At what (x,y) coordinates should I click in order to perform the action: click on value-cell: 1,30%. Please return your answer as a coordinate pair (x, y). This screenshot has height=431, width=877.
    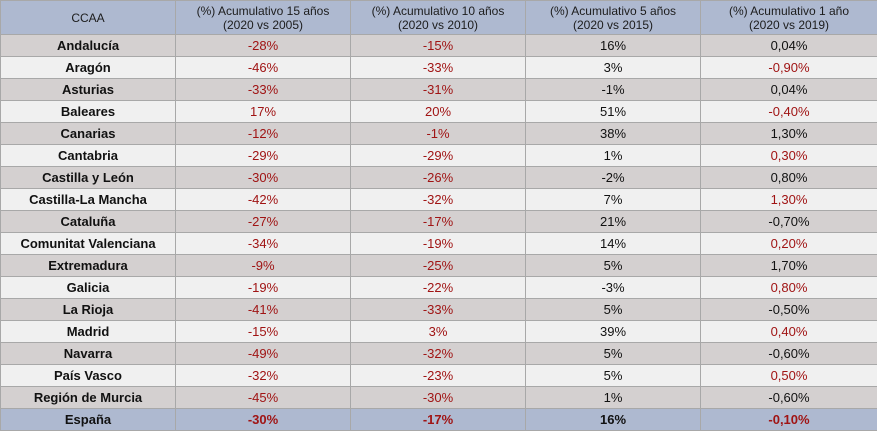
    Looking at the image, I should click on (788, 199).